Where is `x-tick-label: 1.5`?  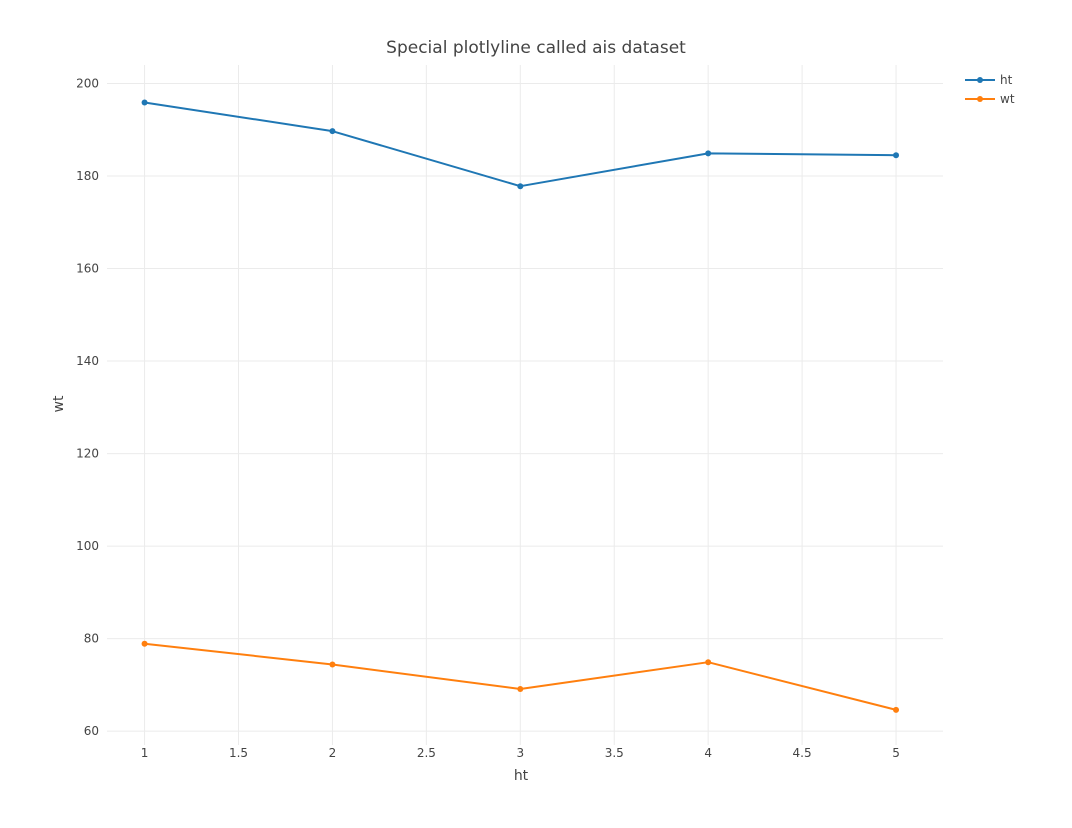
x-tick-label: 1.5 is located at coordinates (238, 753).